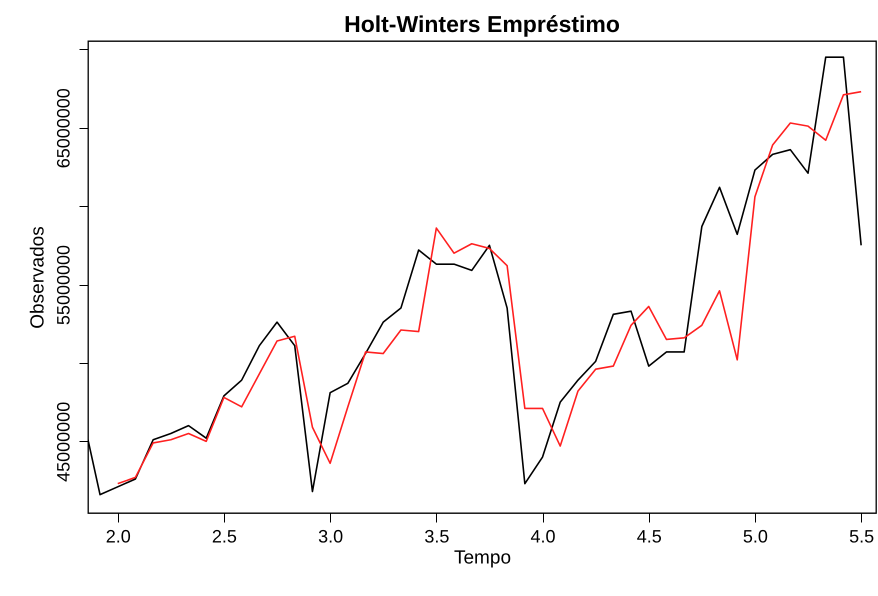 This screenshot has height=596, width=878. What do you see at coordinates (64, 128) in the screenshot?
I see `y-tick-label: 65000000` at bounding box center [64, 128].